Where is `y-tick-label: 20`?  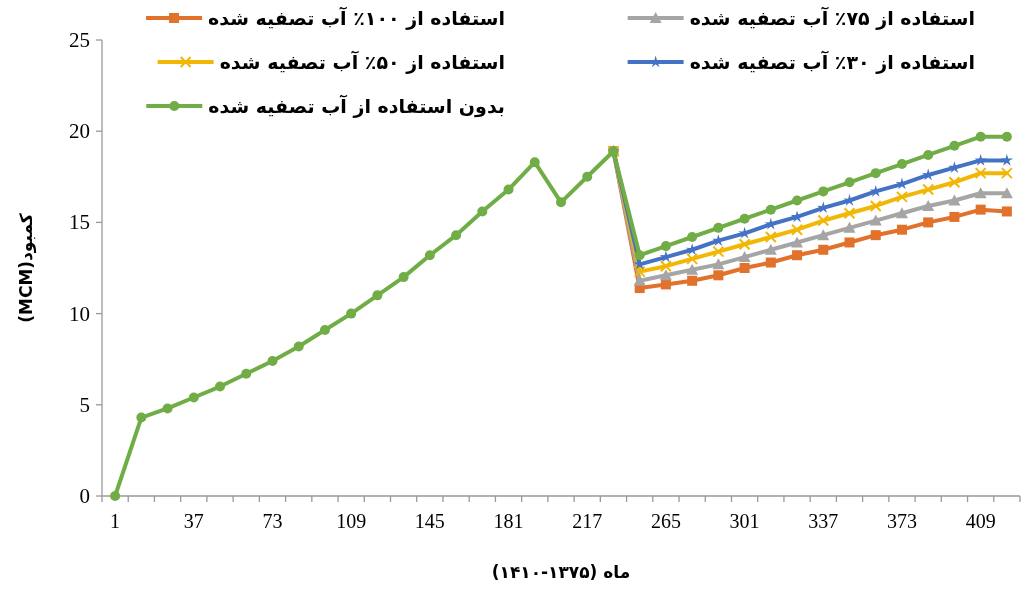
y-tick-label: 20 is located at coordinates (79, 131).